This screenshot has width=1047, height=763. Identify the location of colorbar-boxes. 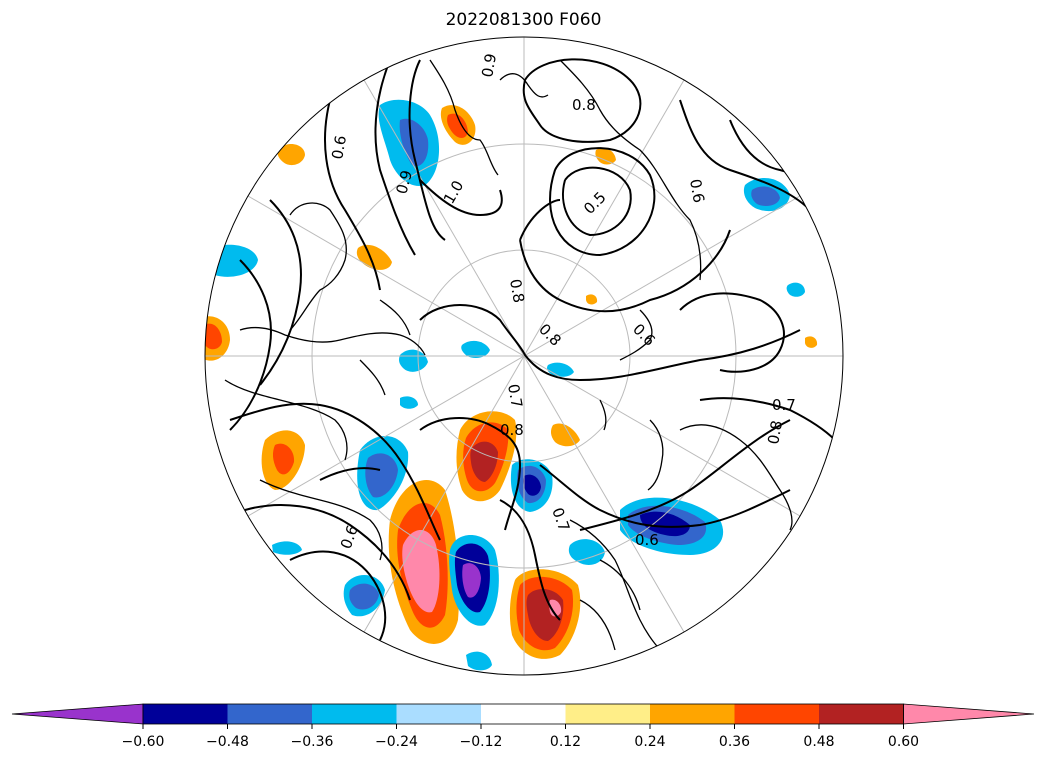
(523, 714).